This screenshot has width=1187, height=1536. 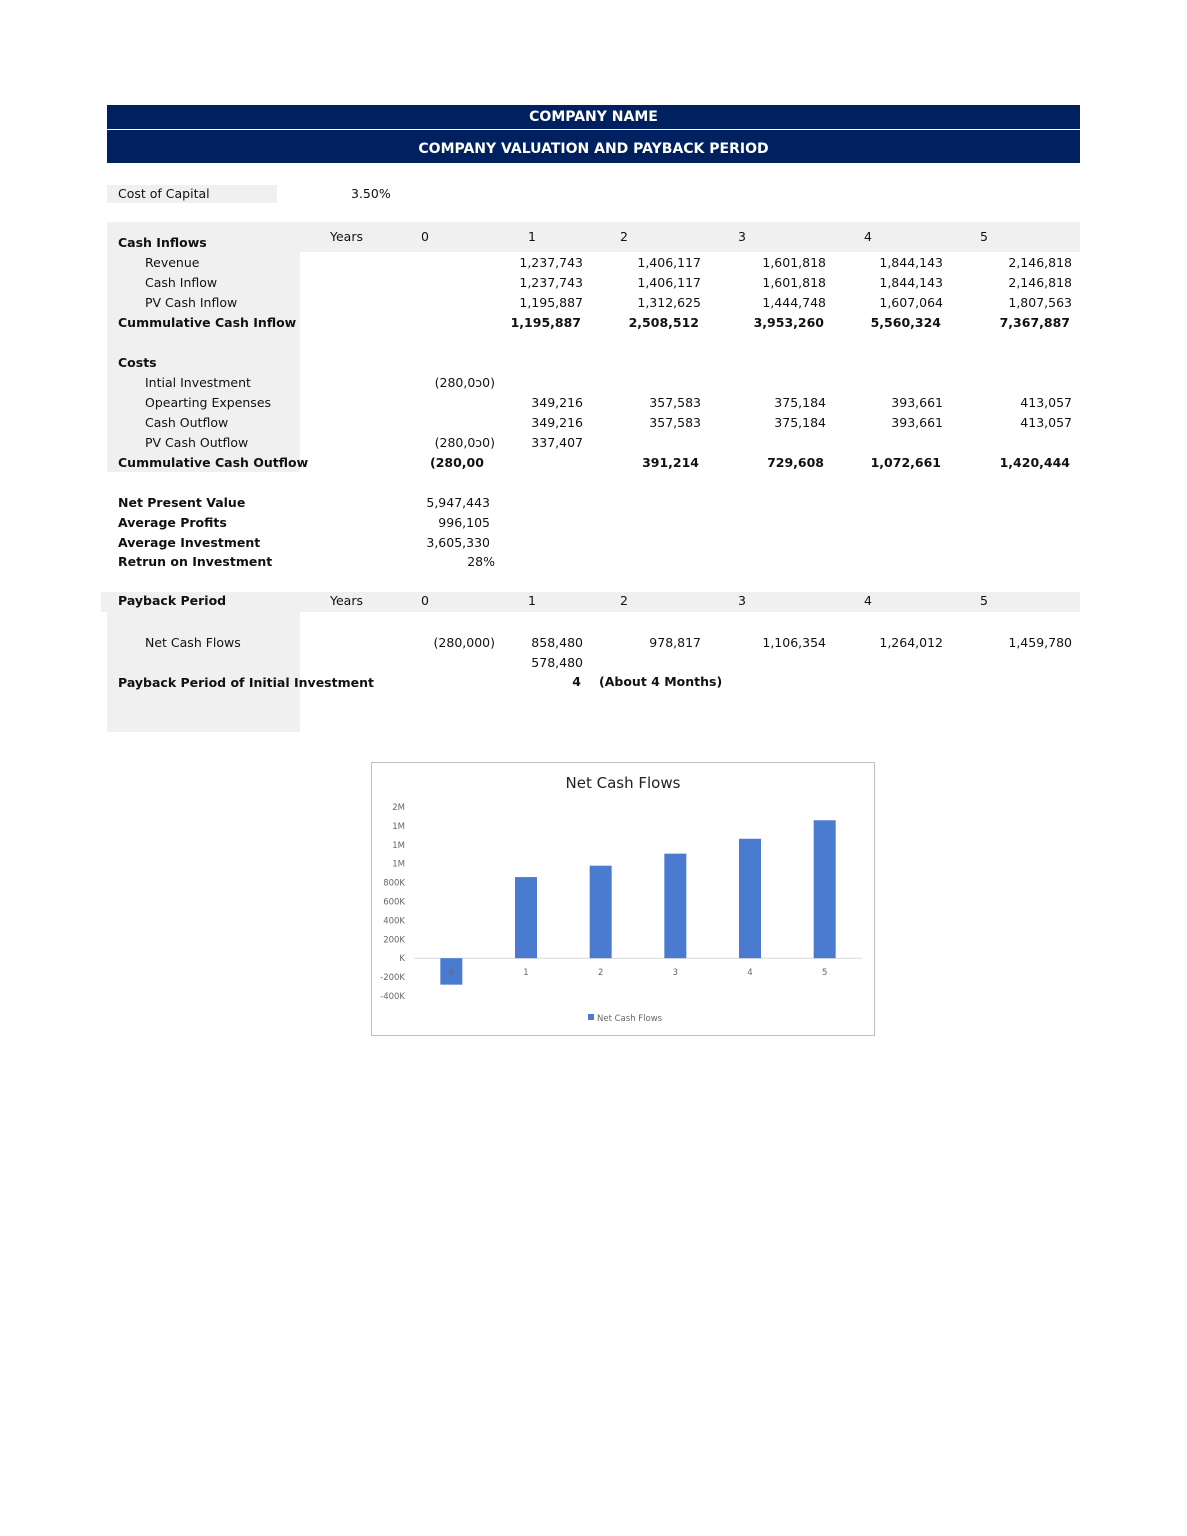 What do you see at coordinates (457, 462) in the screenshot?
I see `cumulative-outflow-value: (280,00` at bounding box center [457, 462].